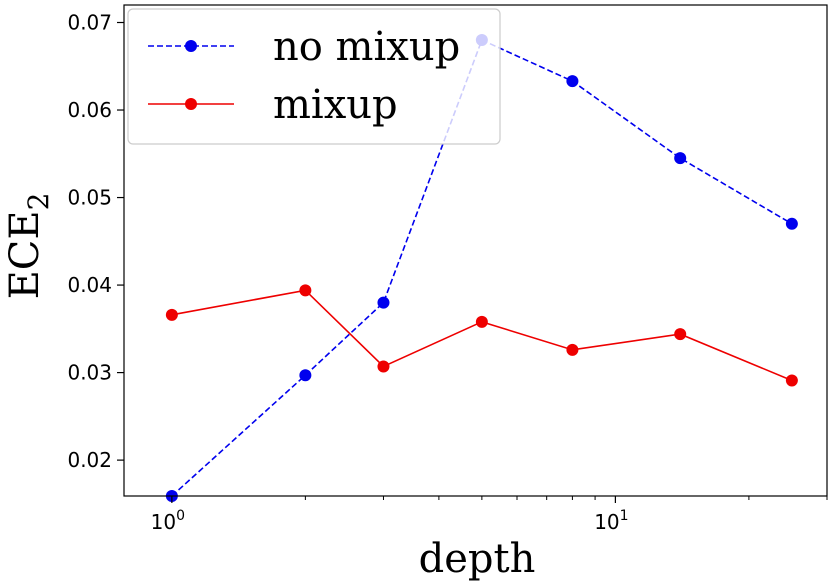 The width and height of the screenshot is (830, 581). What do you see at coordinates (191, 46) in the screenshot?
I see `legend-marker-no-mixup` at bounding box center [191, 46].